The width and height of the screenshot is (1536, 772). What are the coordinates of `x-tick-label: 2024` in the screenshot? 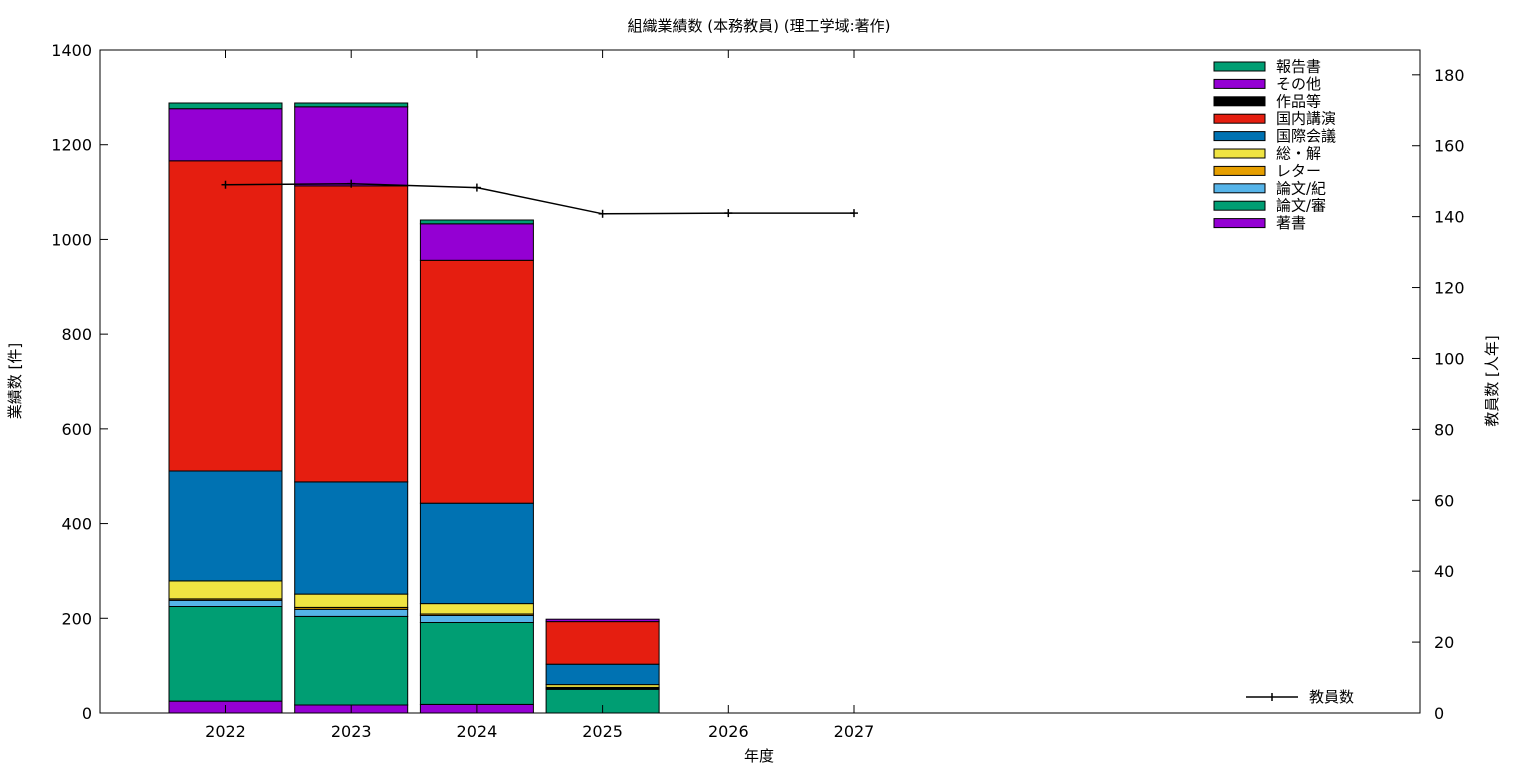 It's located at (477, 731).